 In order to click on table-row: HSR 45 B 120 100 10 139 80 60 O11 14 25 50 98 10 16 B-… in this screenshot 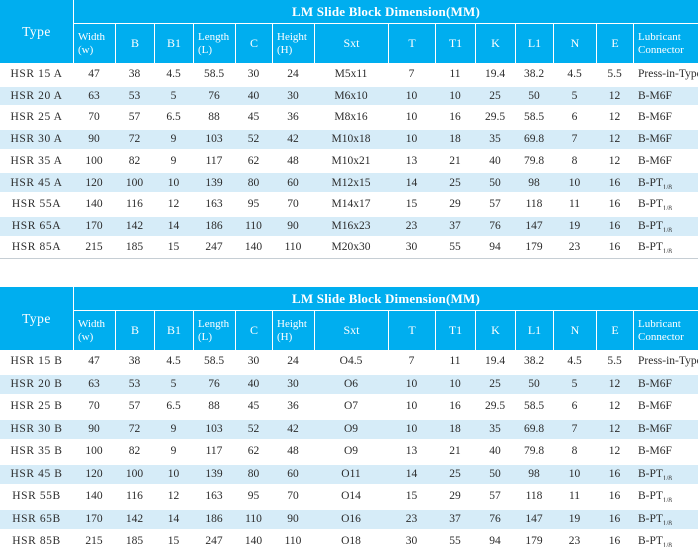, I will do `click(349, 474)`.